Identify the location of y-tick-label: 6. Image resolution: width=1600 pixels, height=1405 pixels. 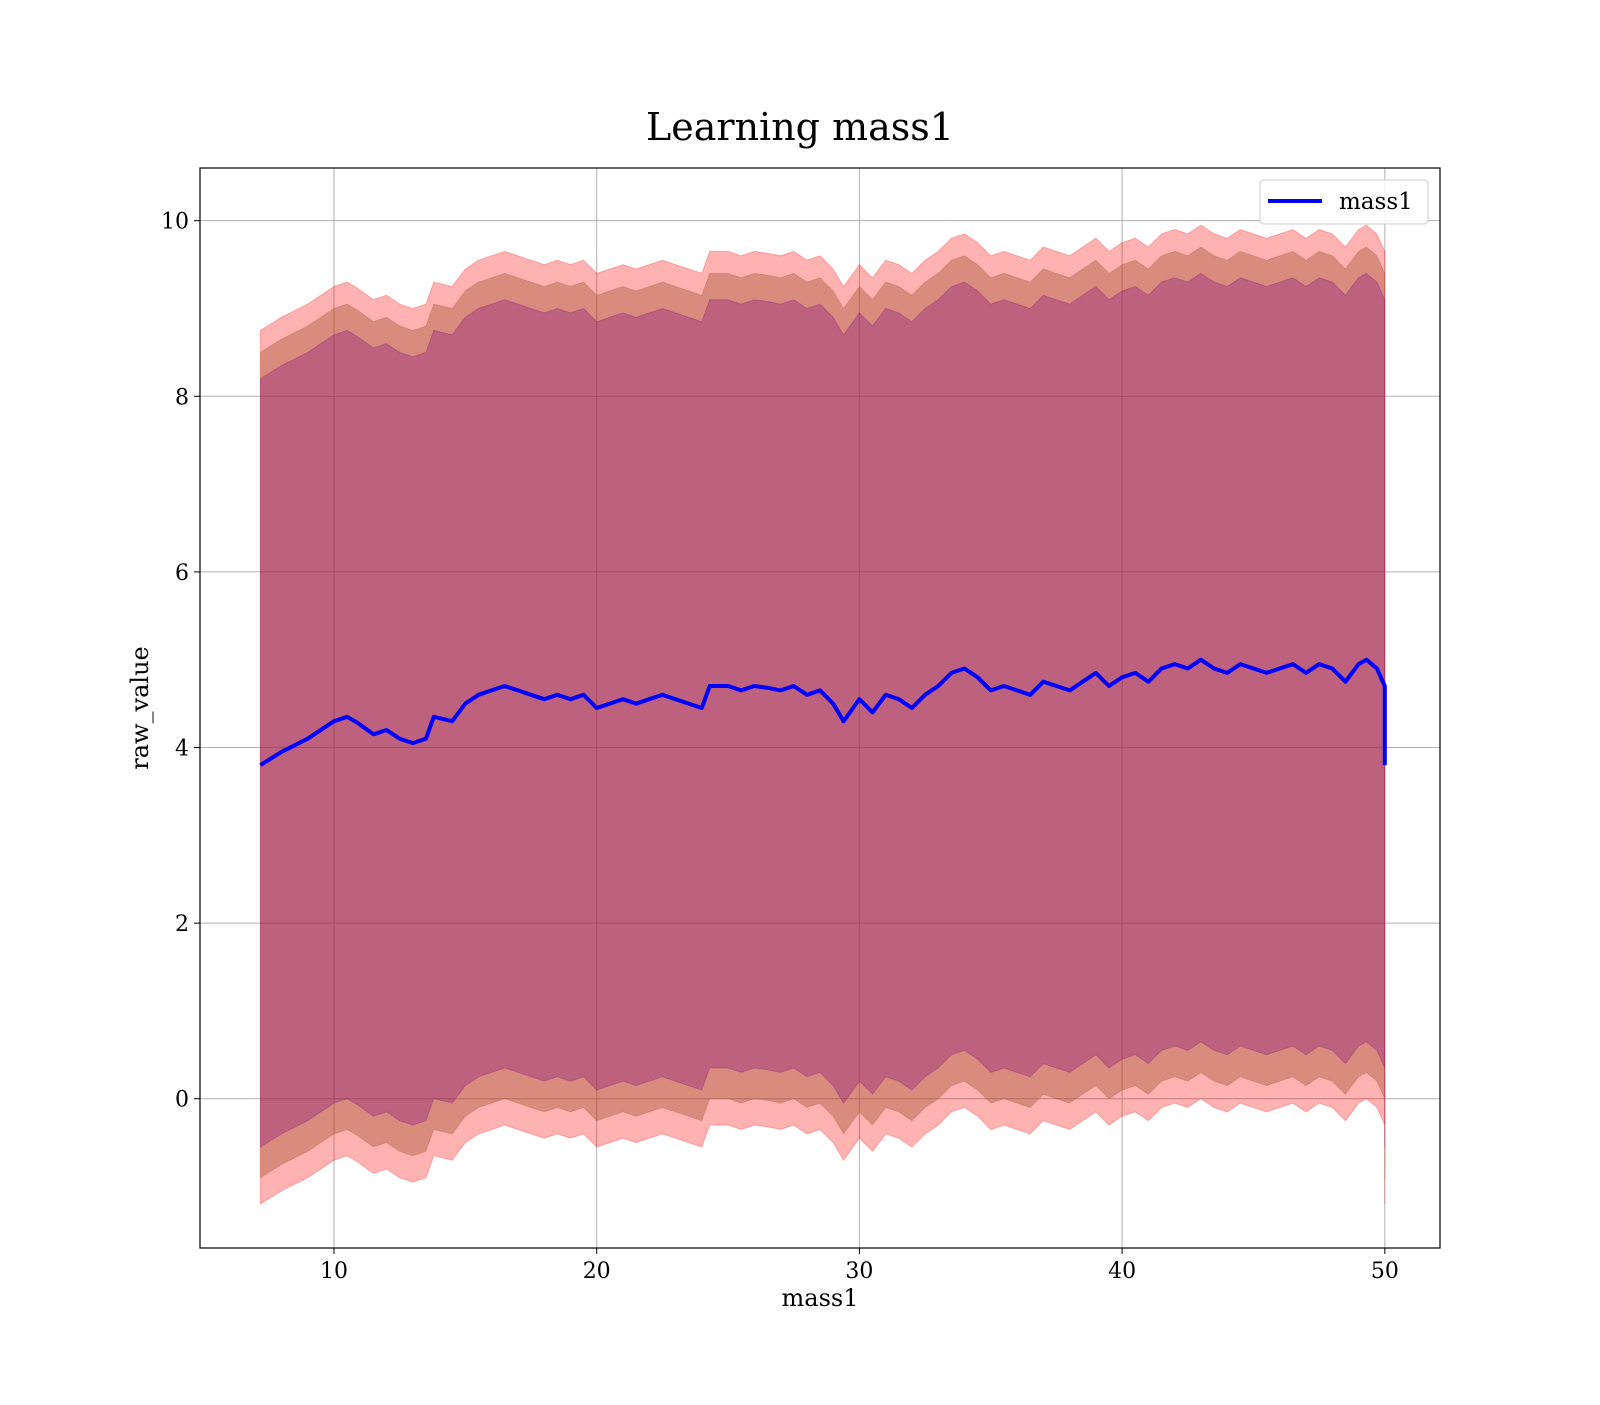
(182, 573).